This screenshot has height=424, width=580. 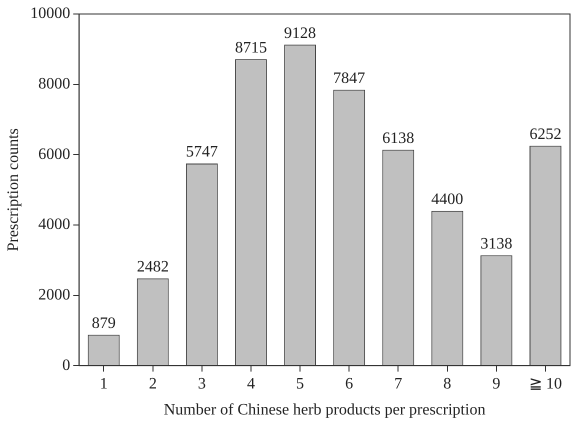 What do you see at coordinates (349, 78) in the screenshot?
I see `data-label: 7847` at bounding box center [349, 78].